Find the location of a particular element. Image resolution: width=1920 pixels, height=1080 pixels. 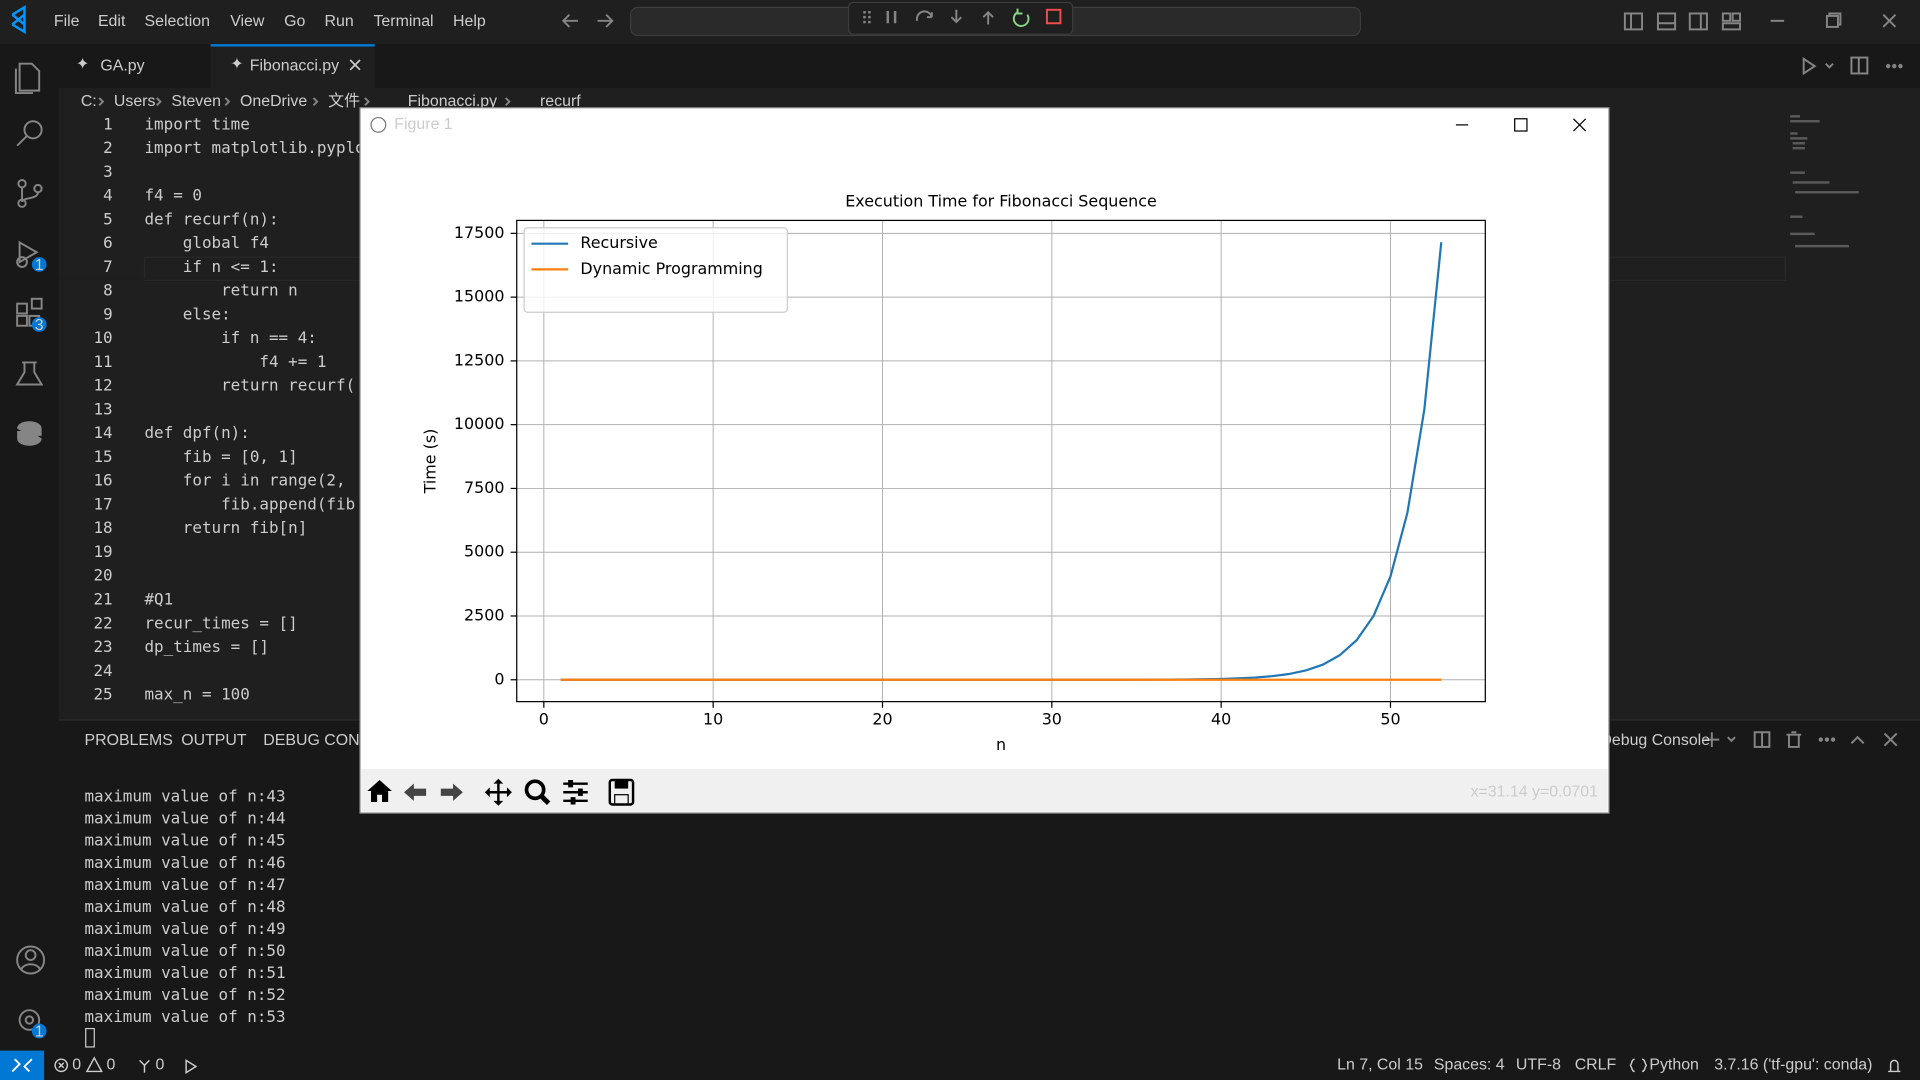

breadcrumb-item: Steven is located at coordinates (196, 101).